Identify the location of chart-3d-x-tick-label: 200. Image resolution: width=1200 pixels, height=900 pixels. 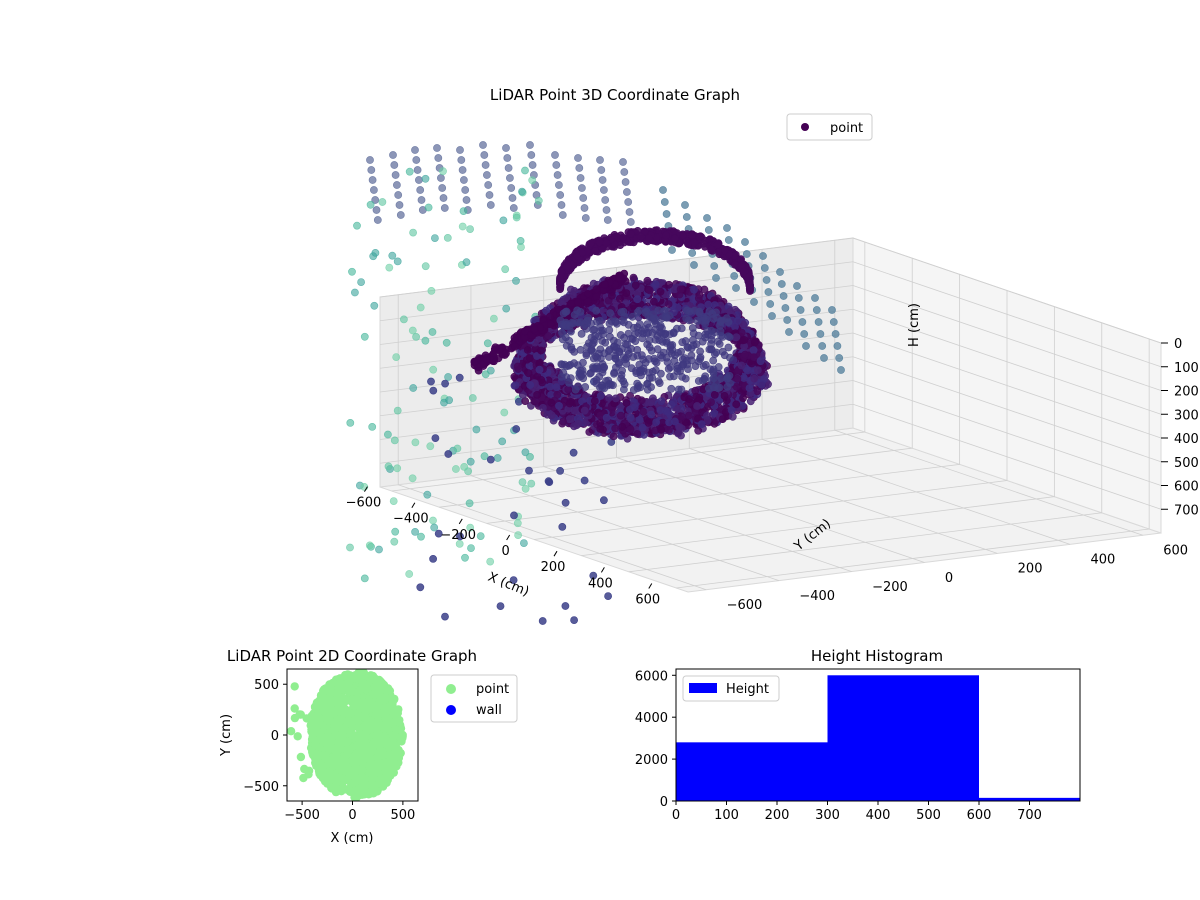
(553, 567).